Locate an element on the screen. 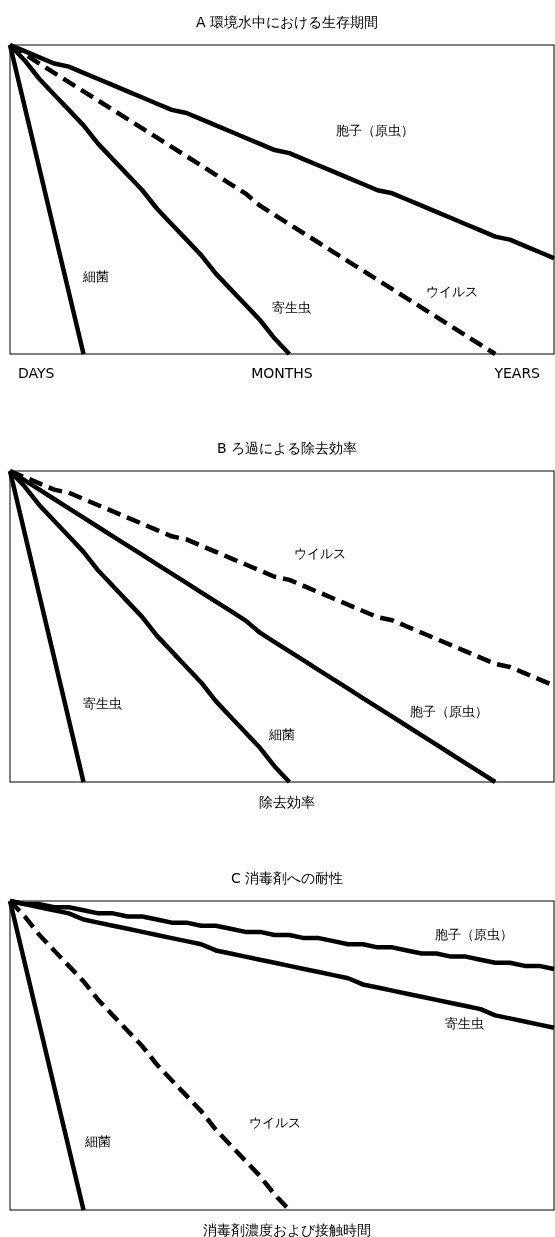 This screenshot has height=1237, width=555. title: A 環境水中における生存期間 is located at coordinates (287, 22).